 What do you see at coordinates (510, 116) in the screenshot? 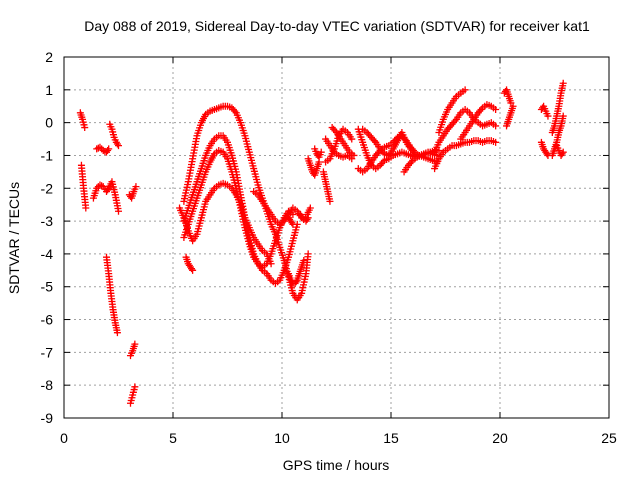
I see `series-arc-ag` at bounding box center [510, 116].